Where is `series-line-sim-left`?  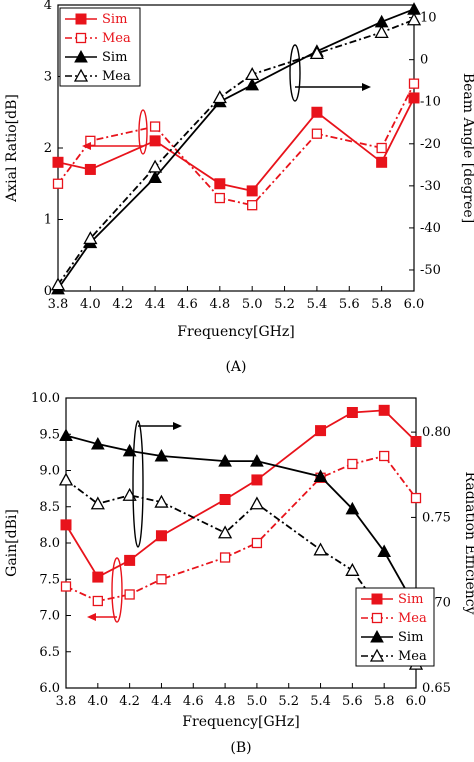
series-line-sim-left is located at coordinates (236, 144).